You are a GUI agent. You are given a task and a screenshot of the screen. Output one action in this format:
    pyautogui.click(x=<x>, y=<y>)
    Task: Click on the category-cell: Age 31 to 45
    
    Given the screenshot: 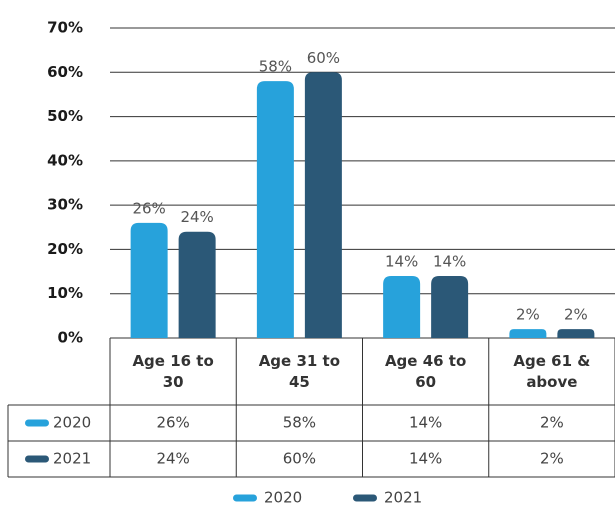 What is the action you would take?
    pyautogui.click(x=299, y=371)
    